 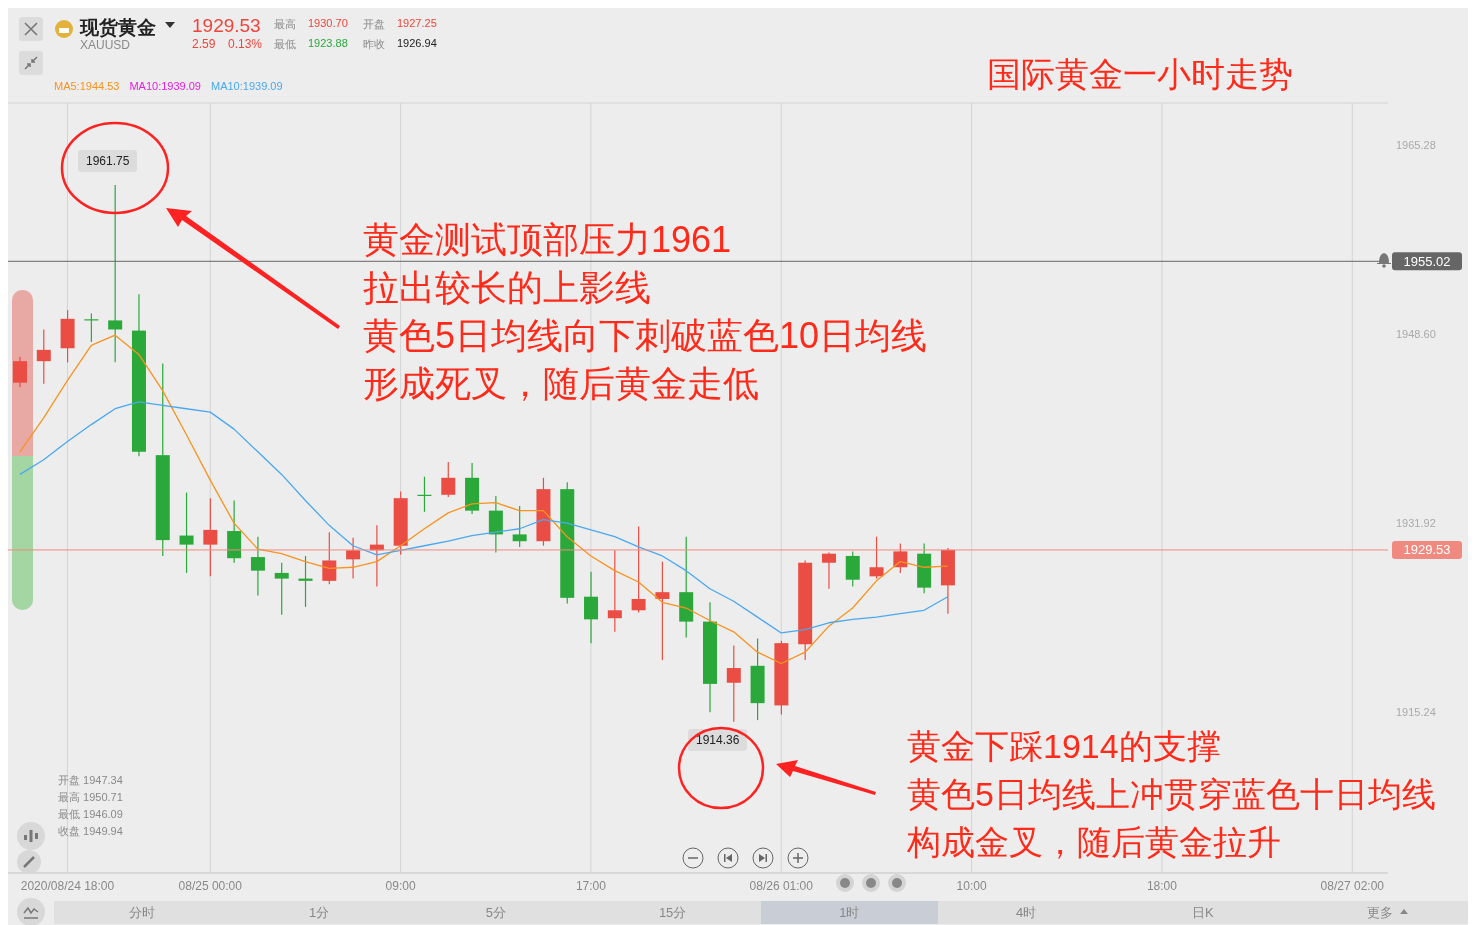 I want to click on text: 15分, so click(x=672, y=913).